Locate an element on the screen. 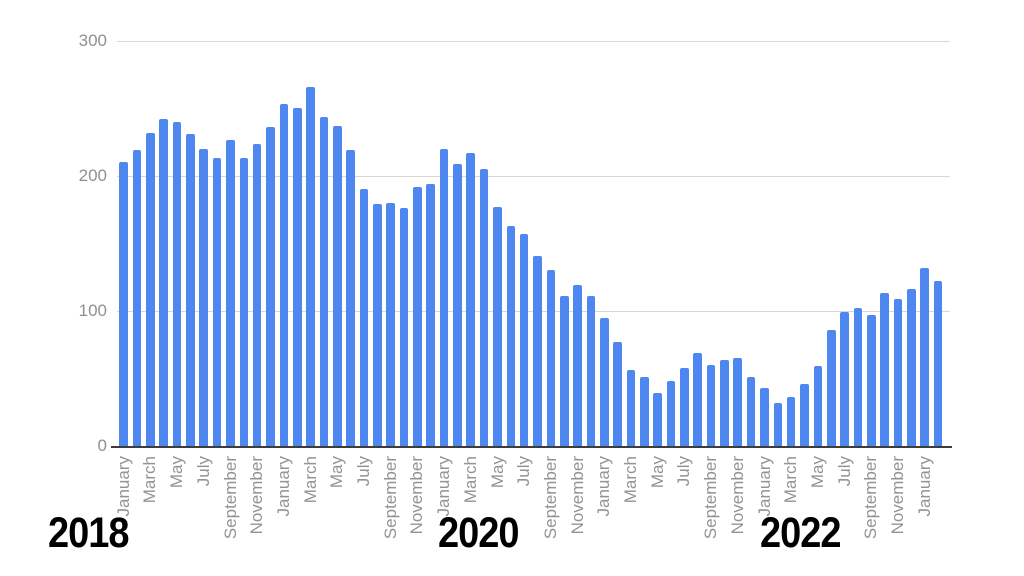 This screenshot has height=576, width=1024. bar-nov-2022 is located at coordinates (898, 372).